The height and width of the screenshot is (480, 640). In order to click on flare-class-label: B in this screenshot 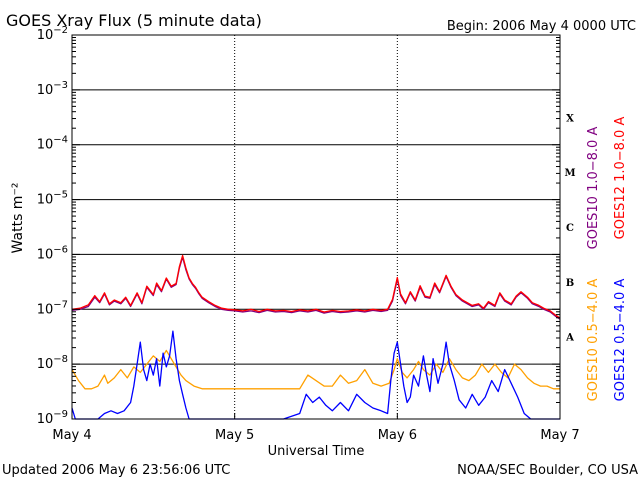, I will do `click(570, 283)`.